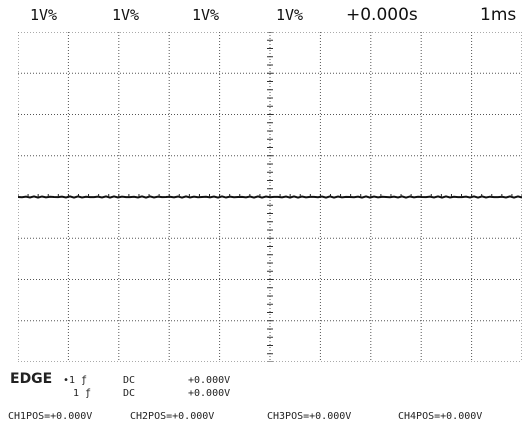 The height and width of the screenshot is (430, 525). I want to click on time-offset-readout: +0.000s, so click(382, 15).